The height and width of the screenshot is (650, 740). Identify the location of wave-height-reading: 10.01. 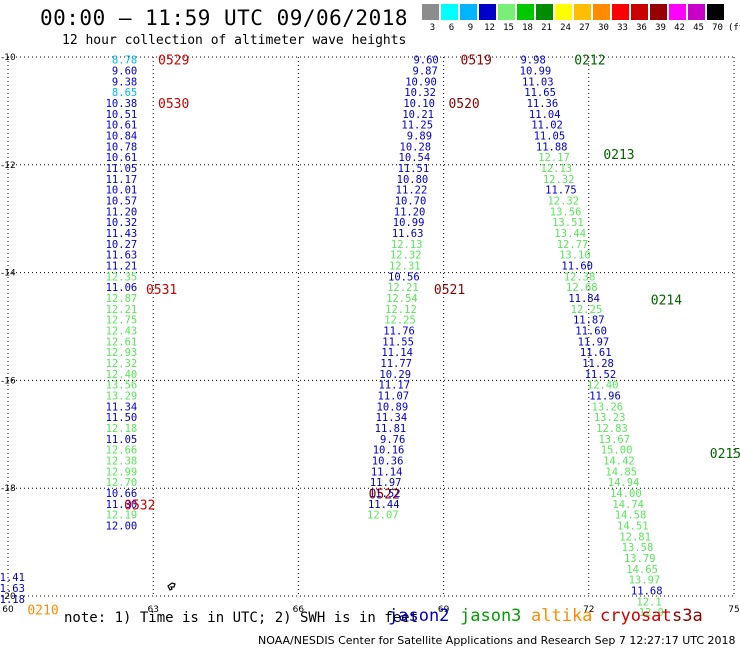
(122, 191).